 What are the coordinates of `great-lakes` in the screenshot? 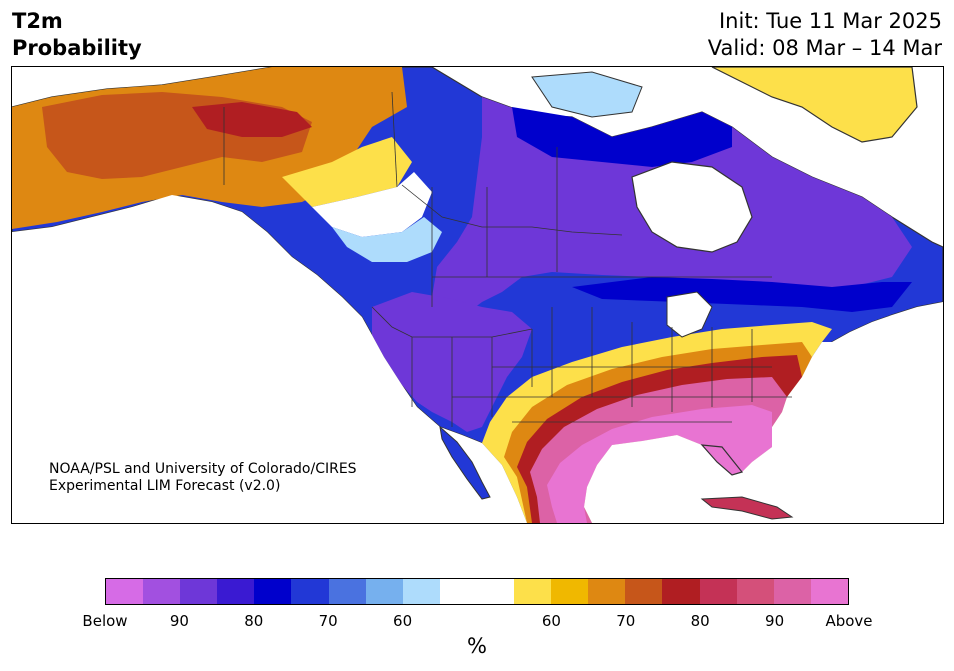 It's located at (689, 314).